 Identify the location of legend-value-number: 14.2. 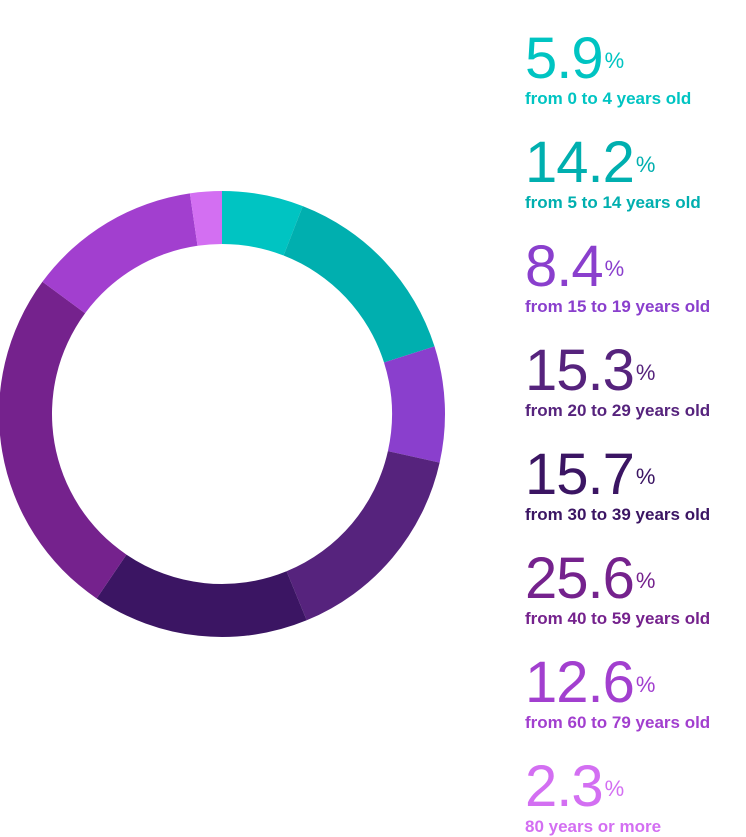
(580, 162).